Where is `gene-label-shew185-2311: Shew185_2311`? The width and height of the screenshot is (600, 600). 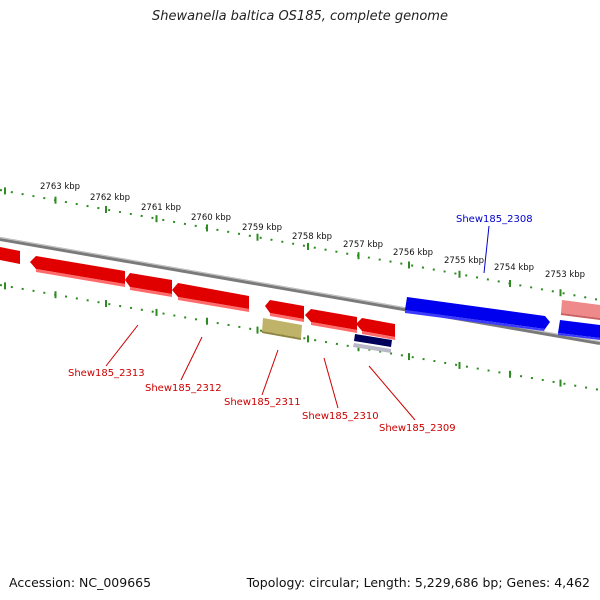
gene-label-shew185-2311: Shew185_2311 is located at coordinates (262, 402).